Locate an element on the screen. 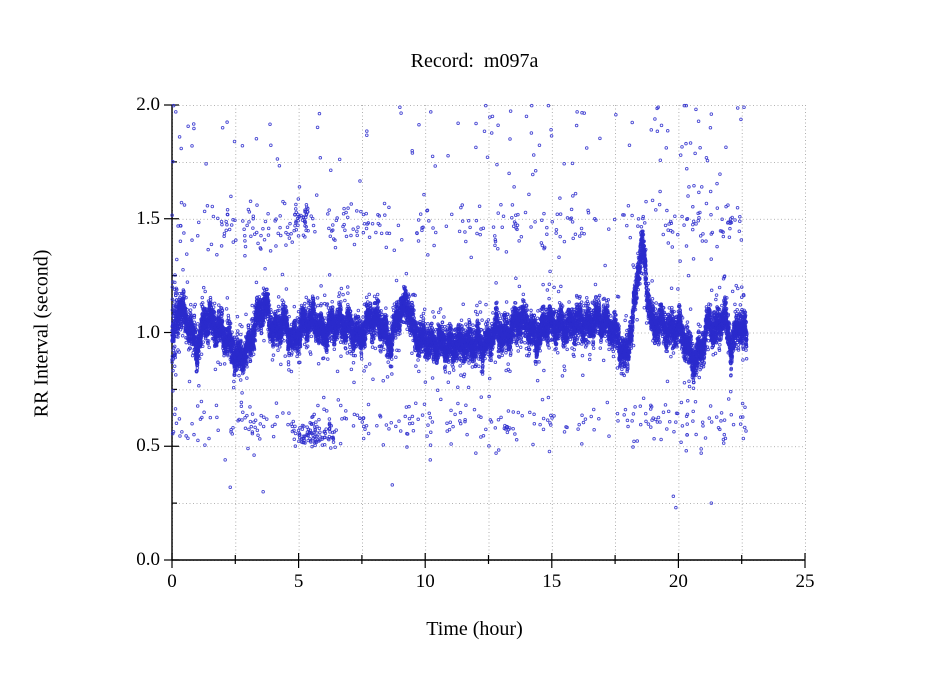 This screenshot has width=949, height=697. x-tick-label: 25 is located at coordinates (805, 581).